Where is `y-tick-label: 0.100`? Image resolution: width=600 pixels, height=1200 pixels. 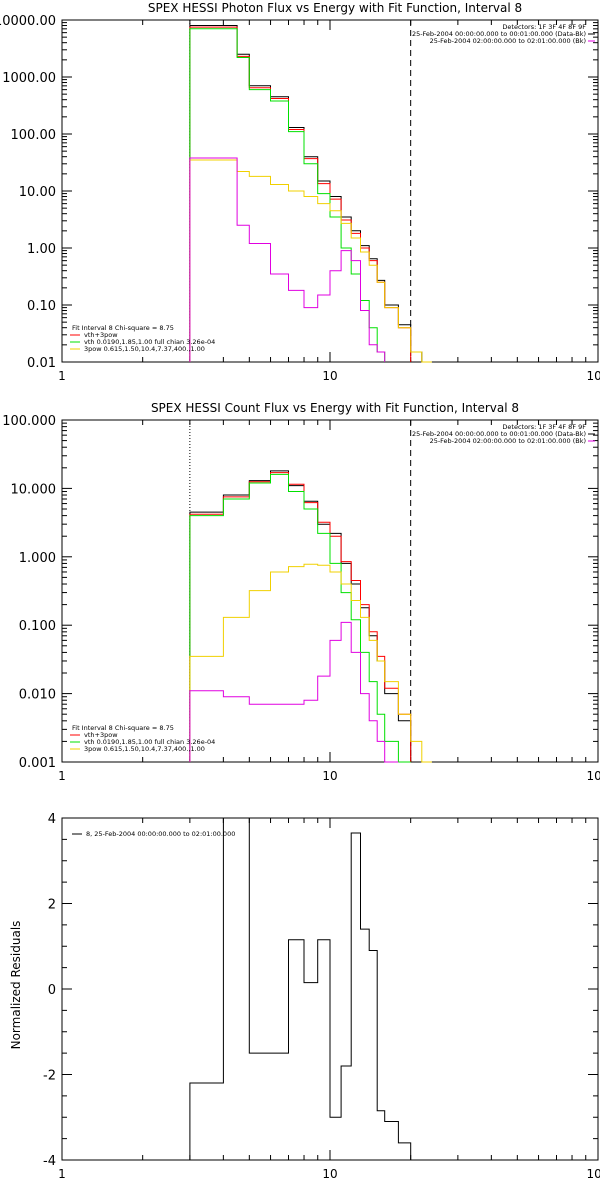 y-tick-label: 0.100 is located at coordinates (37, 626).